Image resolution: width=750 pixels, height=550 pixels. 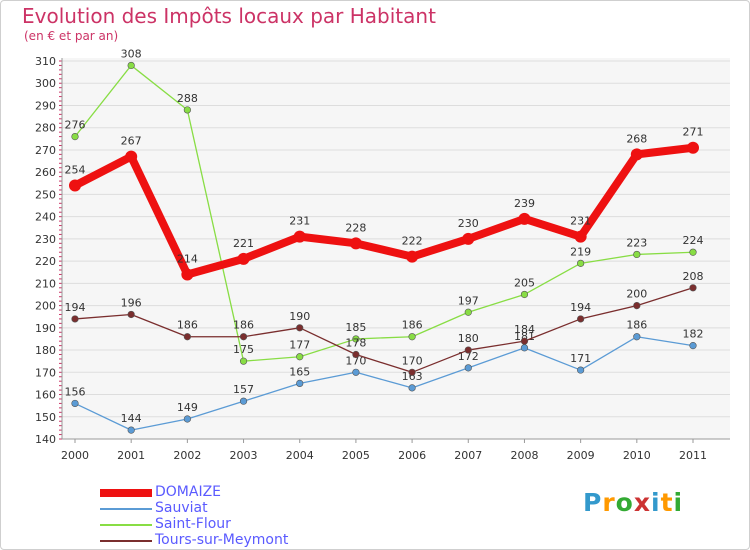 What do you see at coordinates (609, 502) in the screenshot?
I see `logo-letter: r` at bounding box center [609, 502].